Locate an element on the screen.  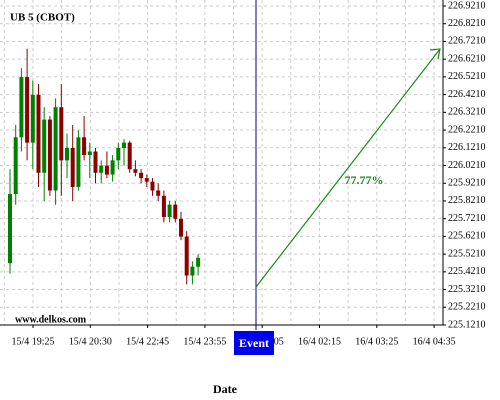
y-tick-label: 226.8210 is located at coordinates (467, 23).